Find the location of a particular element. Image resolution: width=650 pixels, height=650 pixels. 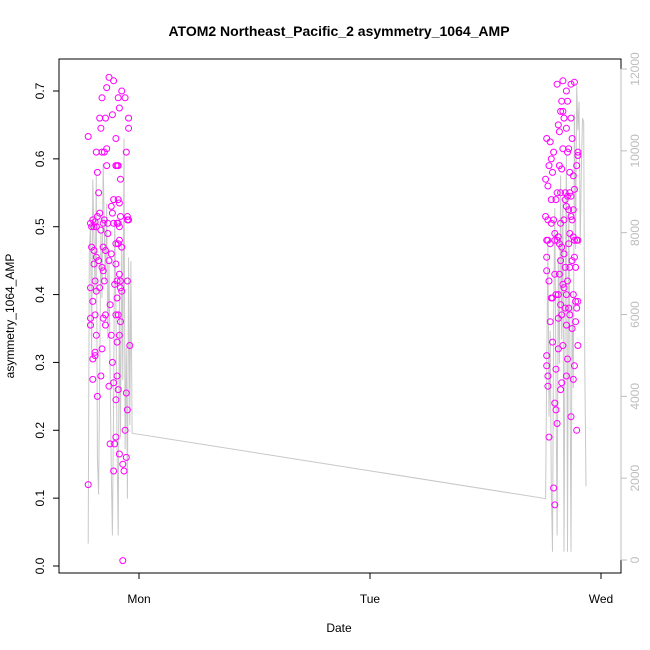

y-tick-label: 0.0 is located at coordinates (40, 565).